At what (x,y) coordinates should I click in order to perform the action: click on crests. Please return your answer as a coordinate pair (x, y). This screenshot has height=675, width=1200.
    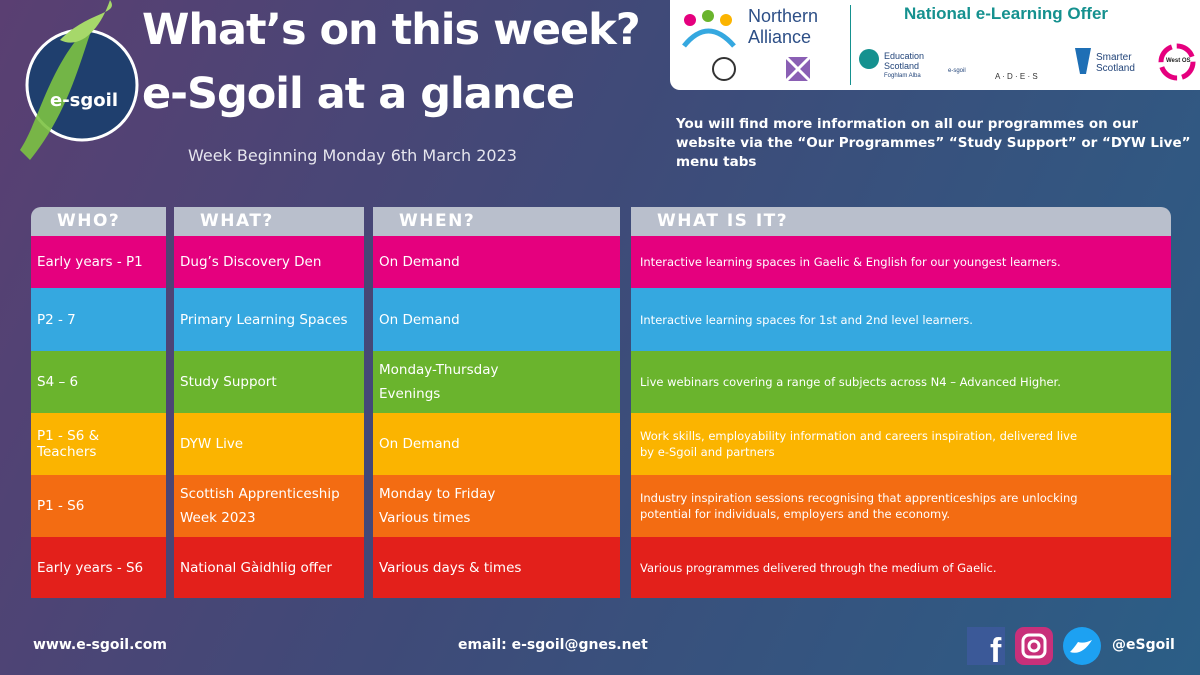
    Looking at the image, I should click on (762, 69).